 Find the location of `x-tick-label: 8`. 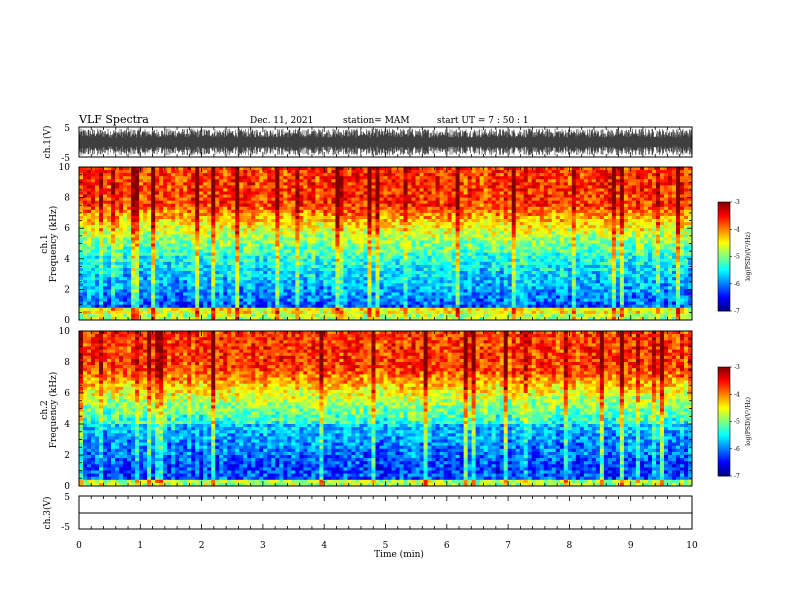

x-tick-label: 8 is located at coordinates (570, 546).